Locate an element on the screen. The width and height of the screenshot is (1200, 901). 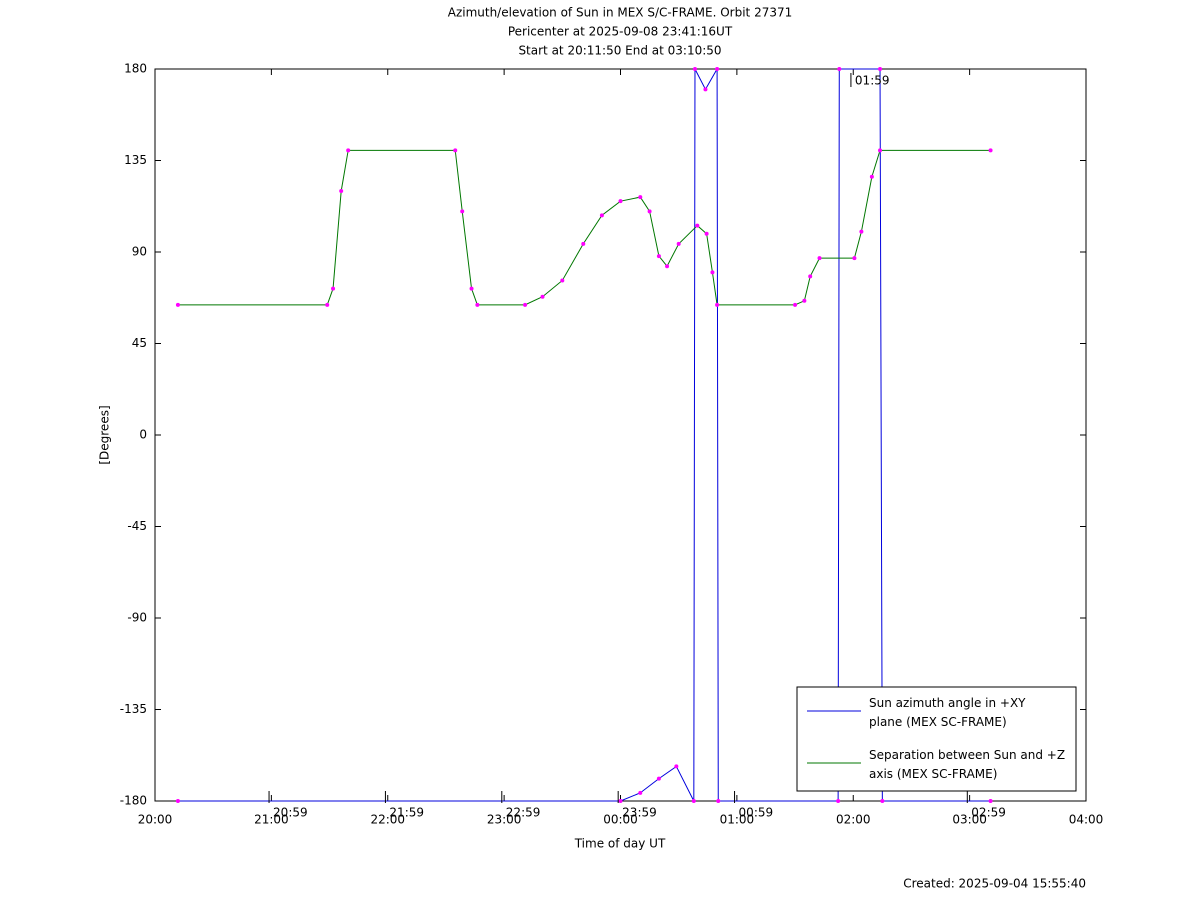
y-tick-label: -135 is located at coordinates (133, 709).